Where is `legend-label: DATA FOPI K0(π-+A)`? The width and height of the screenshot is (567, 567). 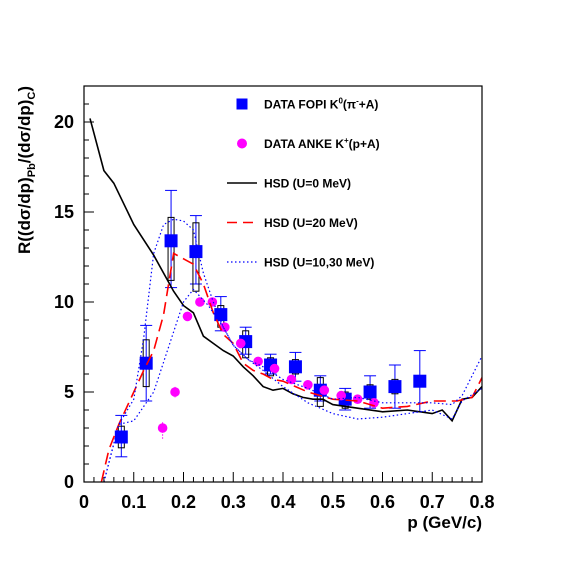
legend-label: DATA FOPI K0(π-+A) is located at coordinates (321, 104).